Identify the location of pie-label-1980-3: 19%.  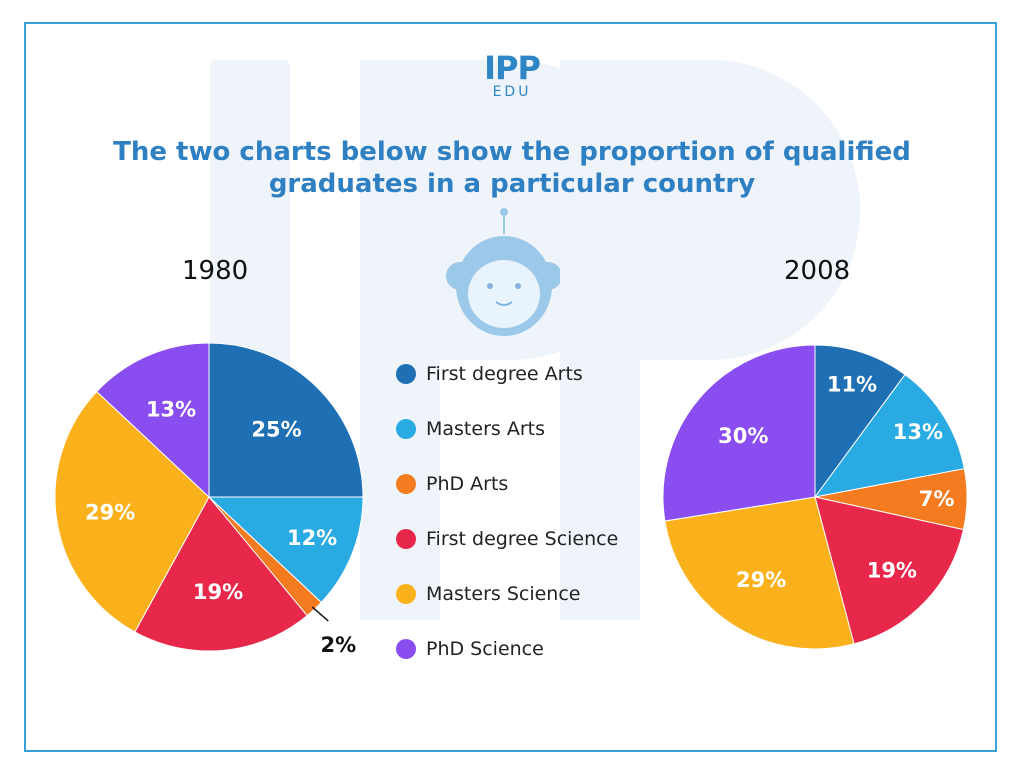
(218, 592).